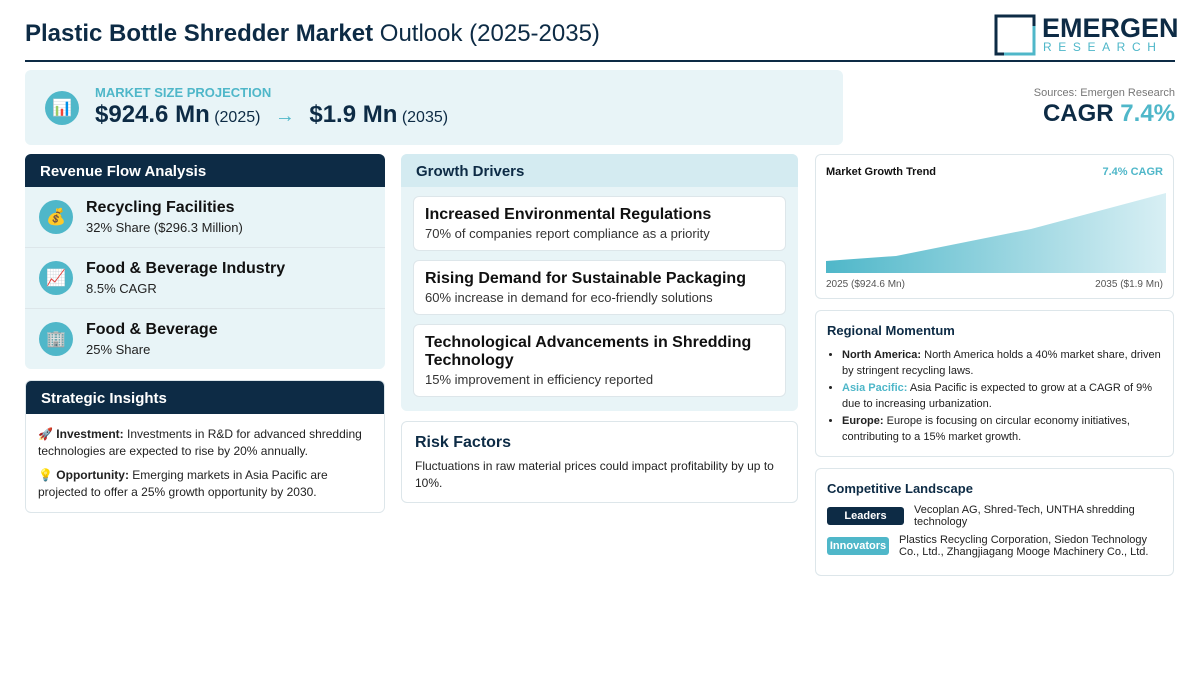 The image size is (1200, 700). What do you see at coordinates (863, 421) in the screenshot?
I see `region-name: Europe:` at bounding box center [863, 421].